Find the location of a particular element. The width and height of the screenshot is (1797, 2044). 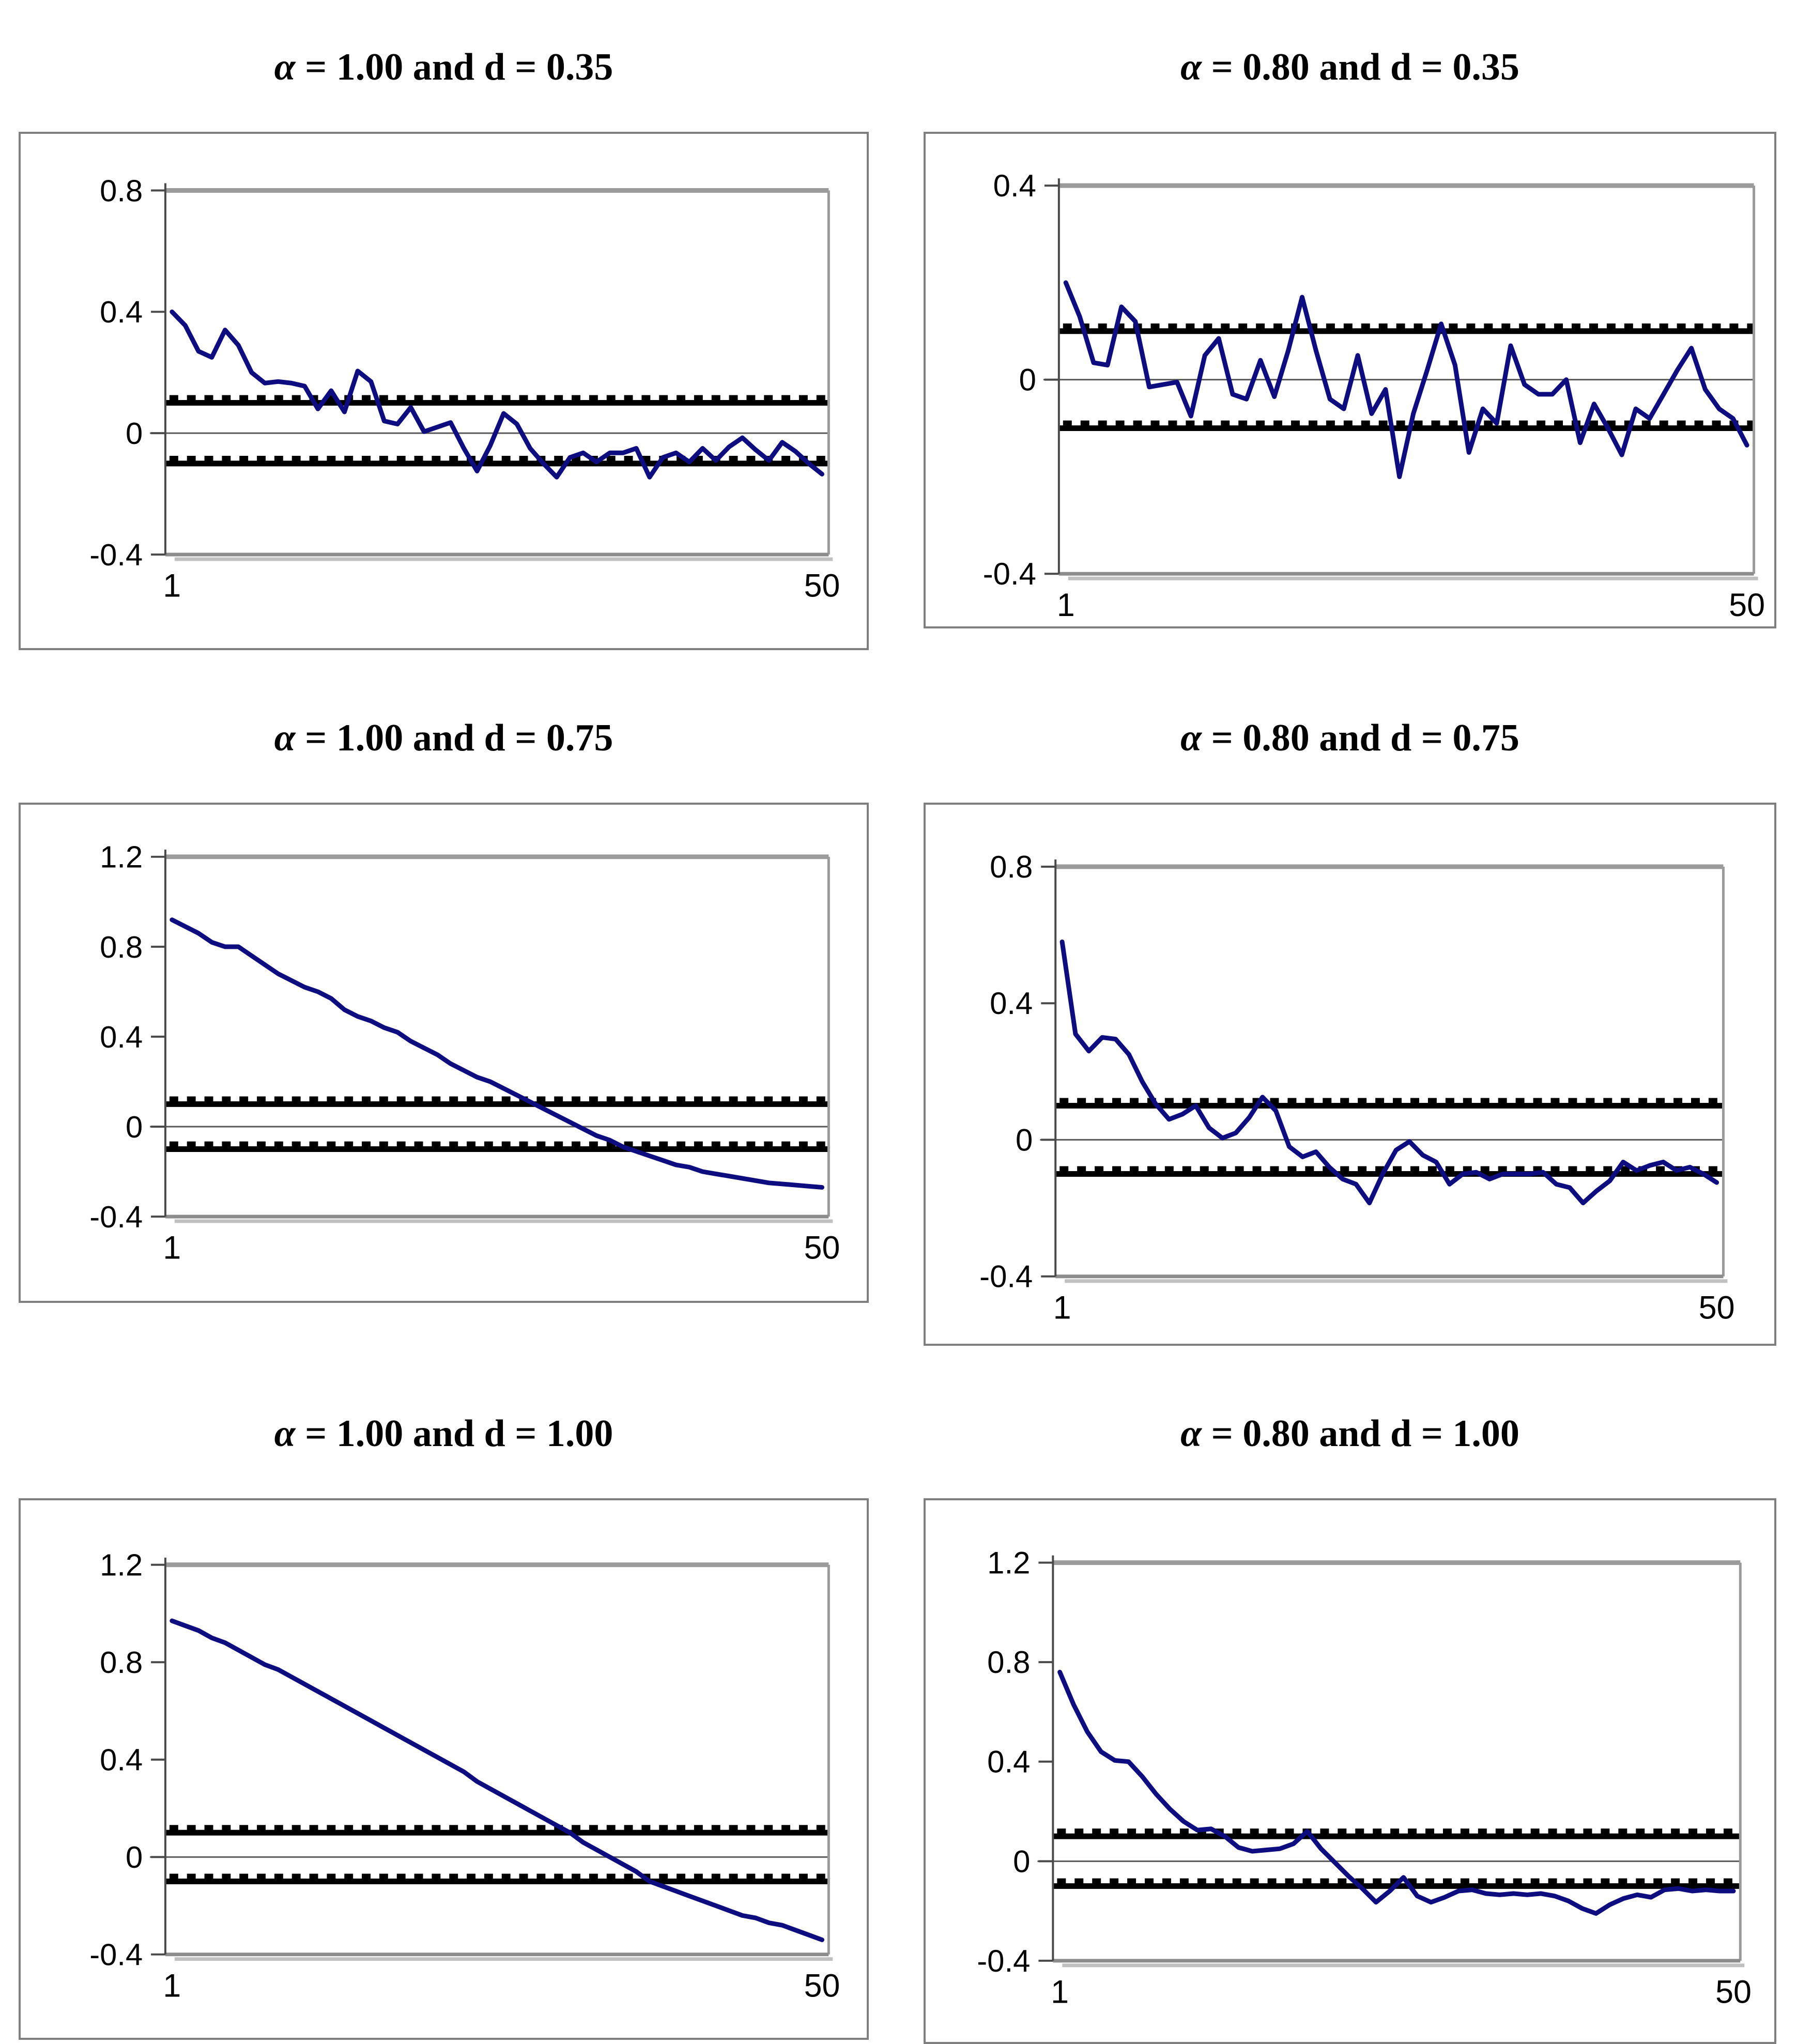

panel-title: α = 0.80 and d = 0.75 is located at coordinates (1350, 738).